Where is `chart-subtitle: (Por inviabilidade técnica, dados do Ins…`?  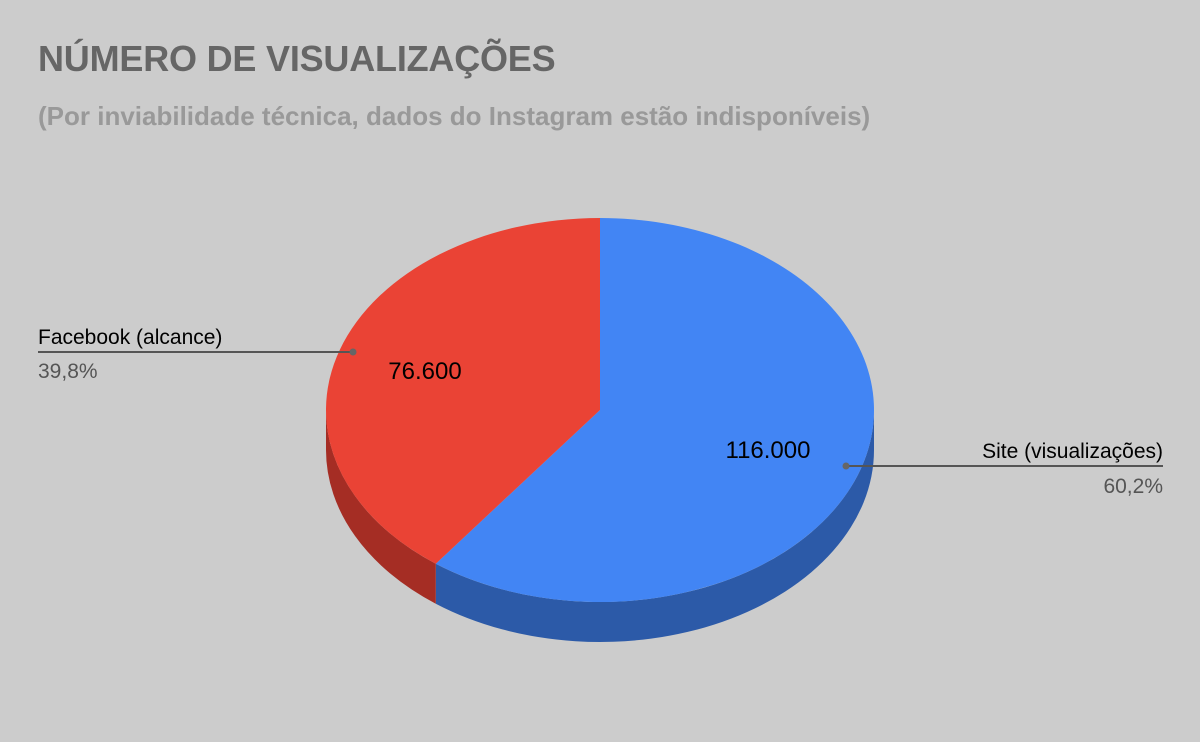
chart-subtitle: (Por inviabilidade técnica, dados do Ins… is located at coordinates (454, 116).